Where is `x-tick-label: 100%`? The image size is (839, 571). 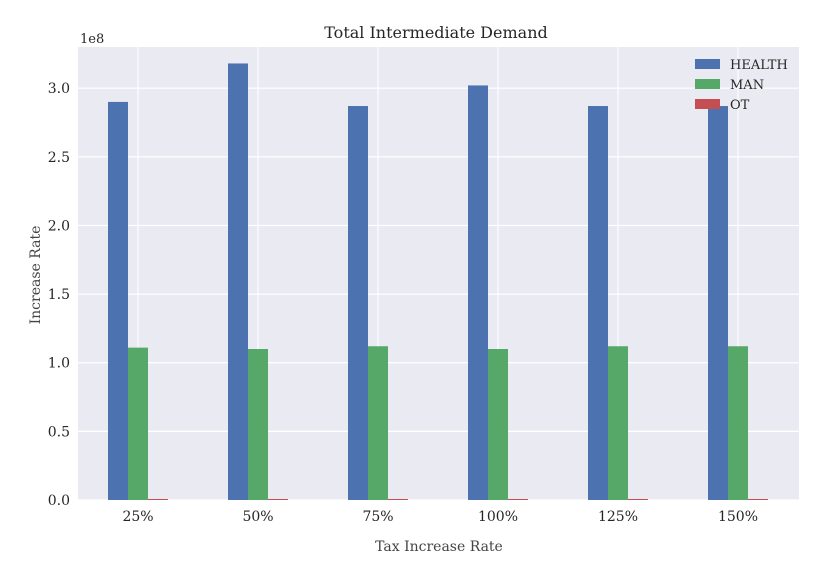 x-tick-label: 100% is located at coordinates (498, 517).